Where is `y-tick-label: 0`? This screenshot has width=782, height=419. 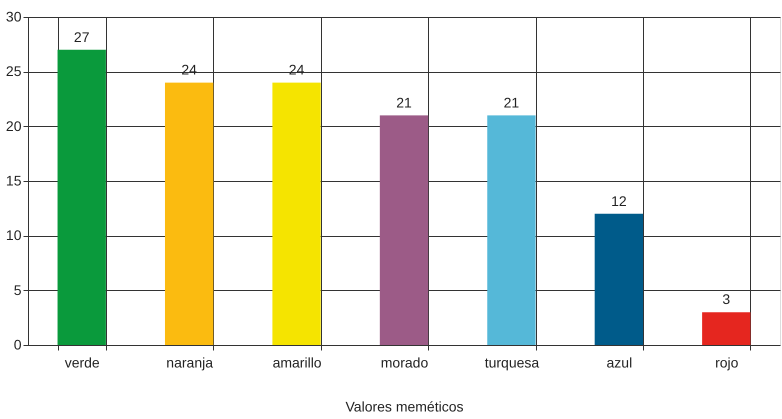 y-tick-label: 0 is located at coordinates (18, 344).